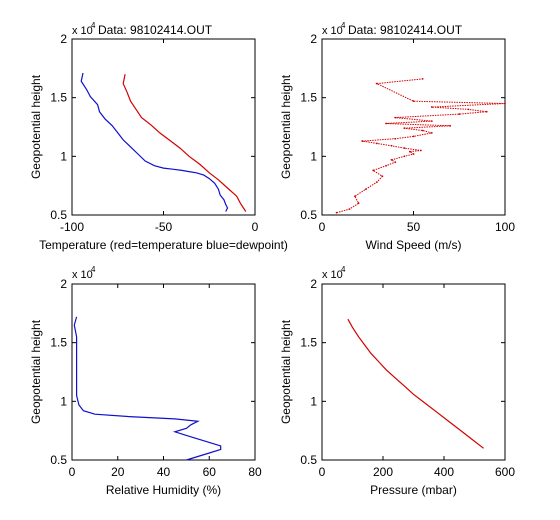  What do you see at coordinates (82, 31) in the screenshot?
I see `panel-temperature-exponent-base: x 10` at bounding box center [82, 31].